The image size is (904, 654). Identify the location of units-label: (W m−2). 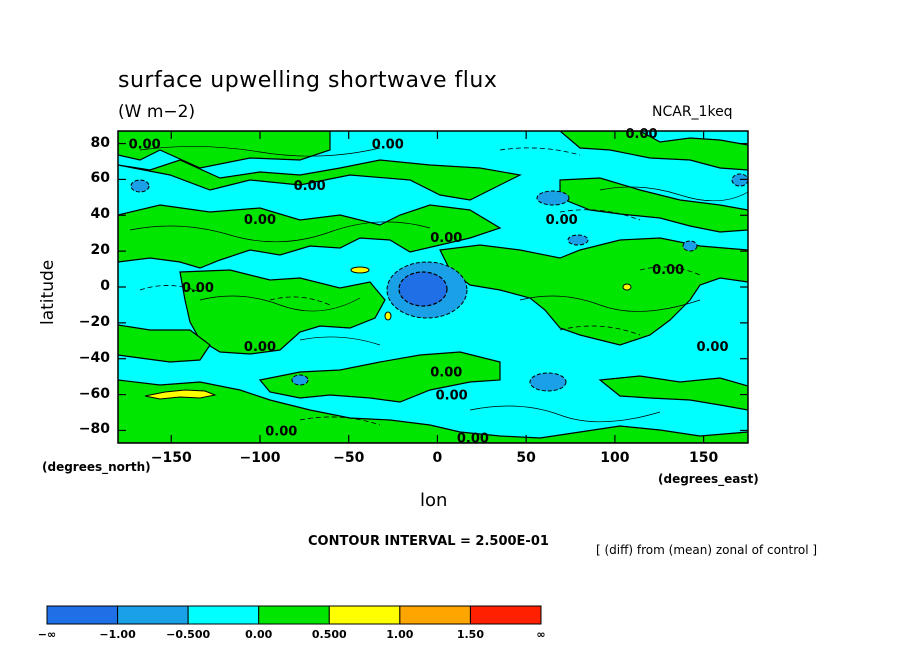
(157, 112).